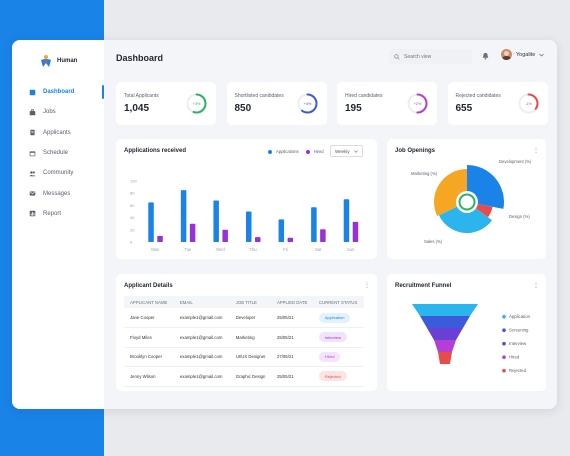 The image size is (570, 456). What do you see at coordinates (155, 151) in the screenshot?
I see `applications-title: Applications received` at bounding box center [155, 151].